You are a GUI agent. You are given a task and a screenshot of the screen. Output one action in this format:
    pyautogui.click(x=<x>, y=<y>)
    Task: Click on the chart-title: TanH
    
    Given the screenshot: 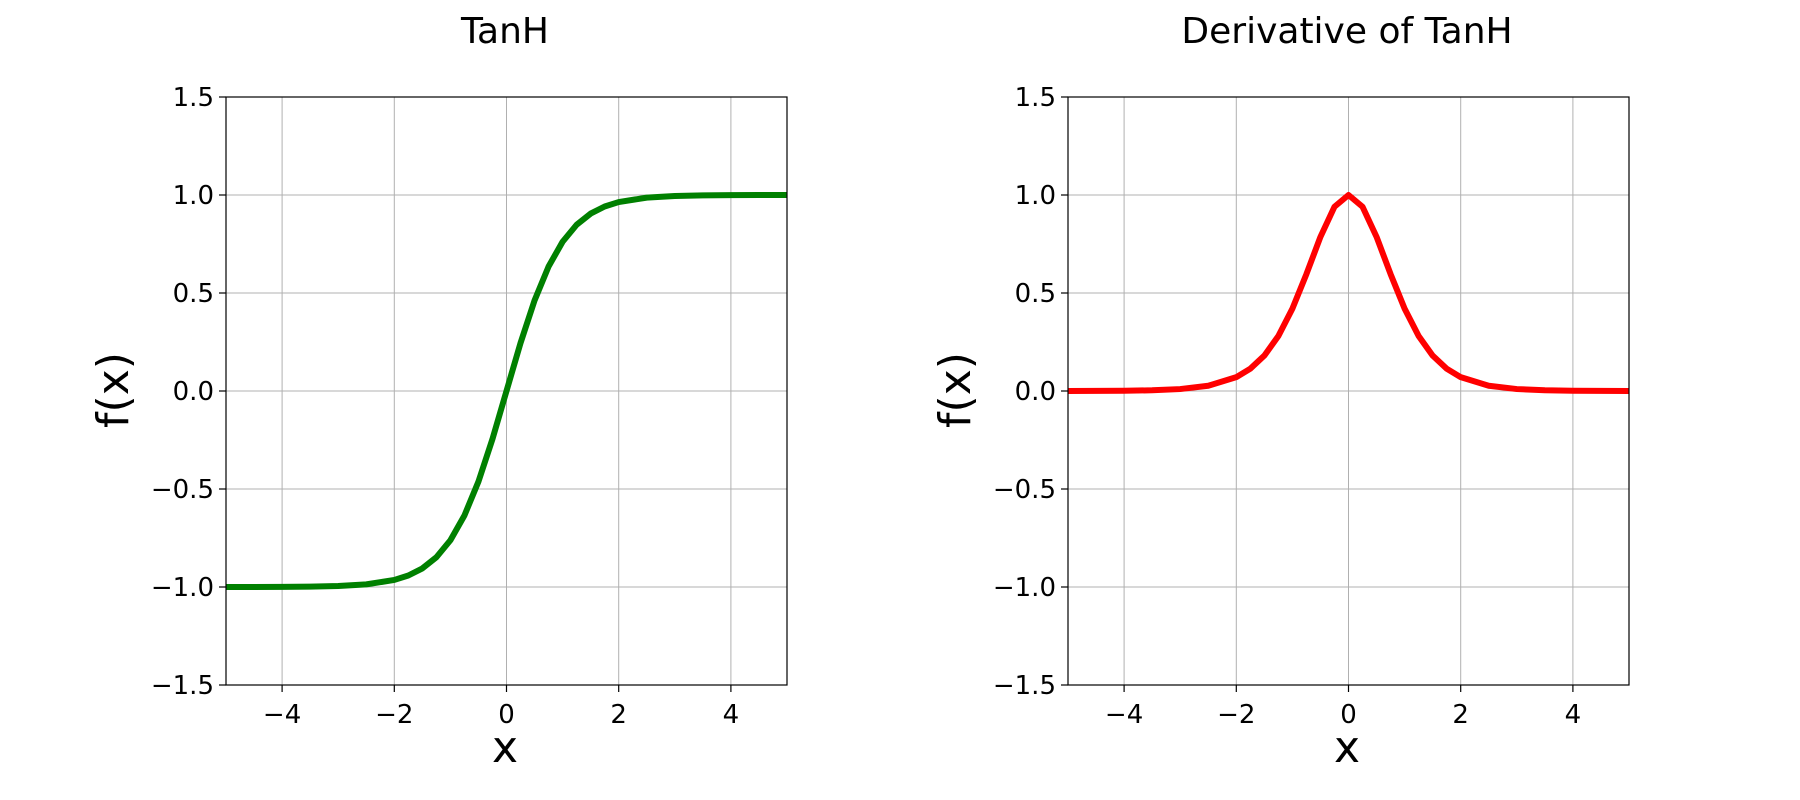 What is the action you would take?
    pyautogui.click(x=504, y=31)
    